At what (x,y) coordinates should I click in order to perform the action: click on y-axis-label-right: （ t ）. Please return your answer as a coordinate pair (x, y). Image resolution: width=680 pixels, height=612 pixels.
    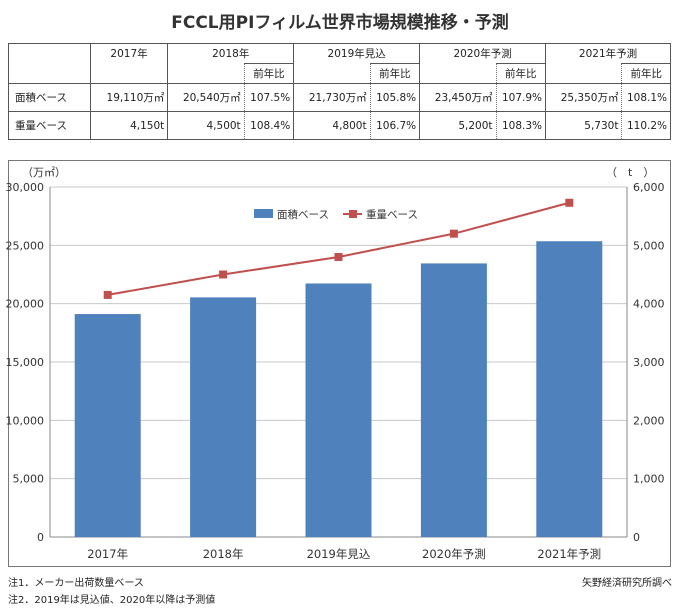
    Looking at the image, I should click on (630, 172).